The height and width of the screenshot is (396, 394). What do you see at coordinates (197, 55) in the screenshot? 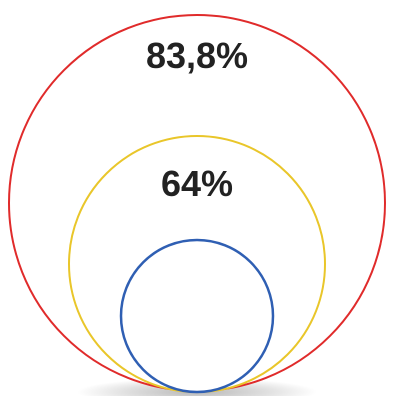
I see `outer-circle-label: 83,8%` at bounding box center [197, 55].